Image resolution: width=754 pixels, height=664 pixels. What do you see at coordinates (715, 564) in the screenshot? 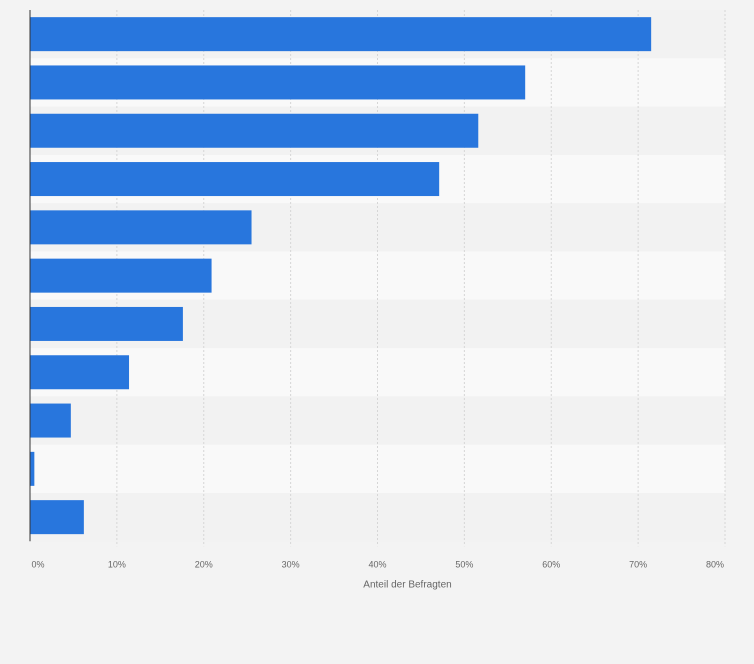
I see `x-tick-label: 80%` at bounding box center [715, 564].